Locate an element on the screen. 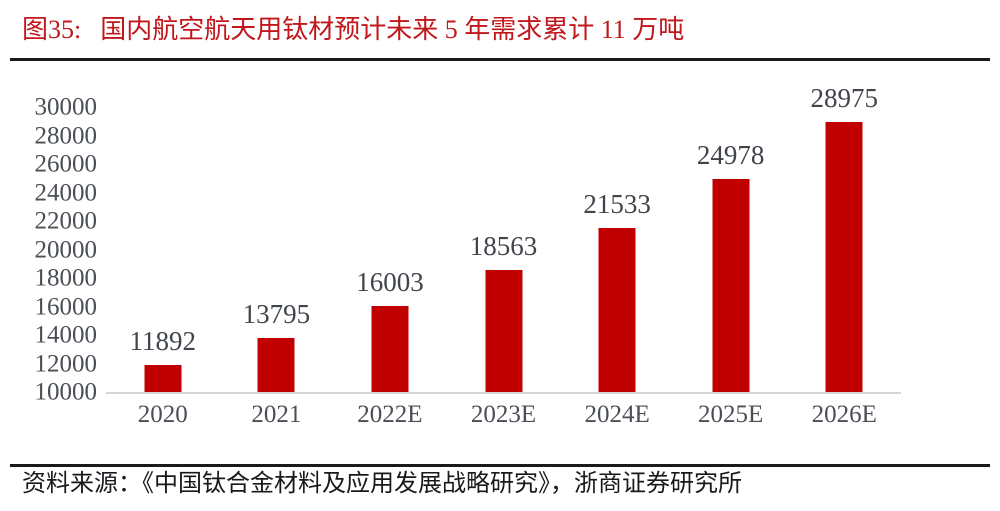 This screenshot has width=1000, height=511. y-axis-tick-label: 12000 is located at coordinates (66, 363).